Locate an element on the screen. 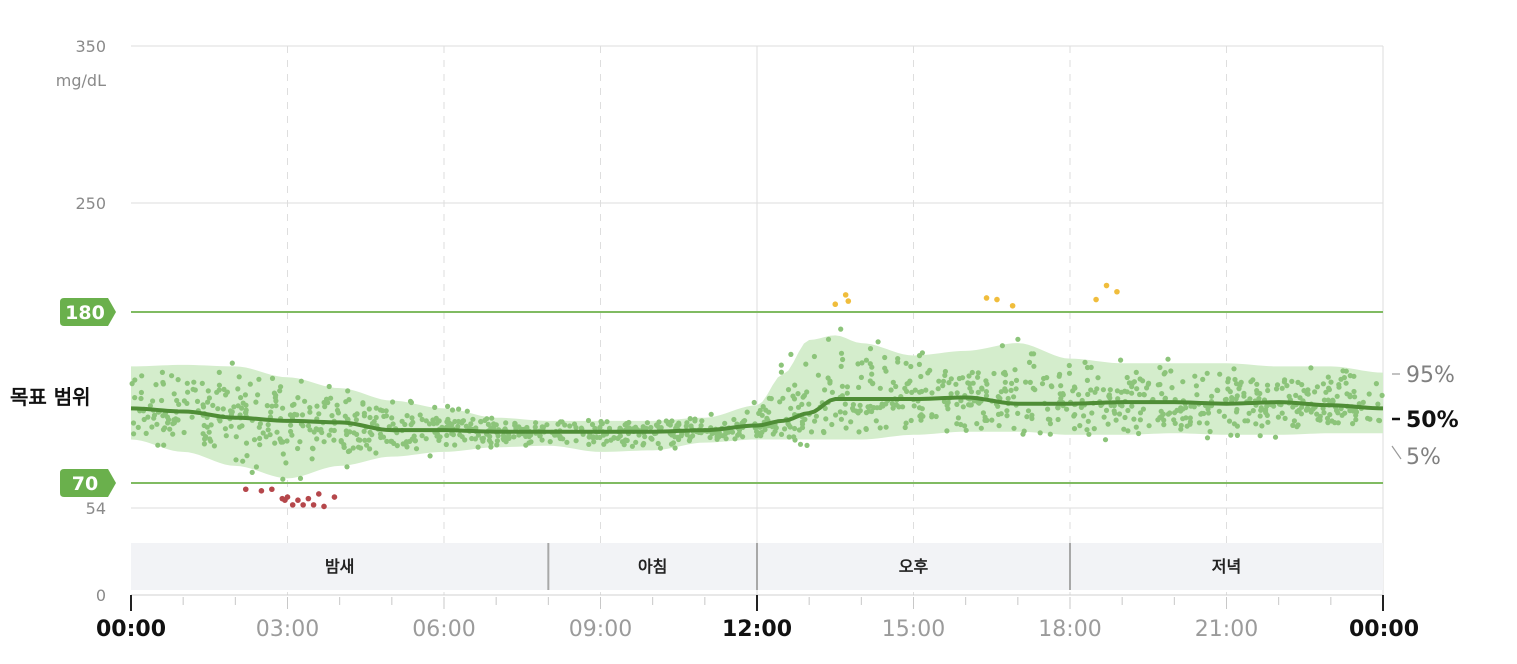  period-label: 밤새 is located at coordinates (339, 566).